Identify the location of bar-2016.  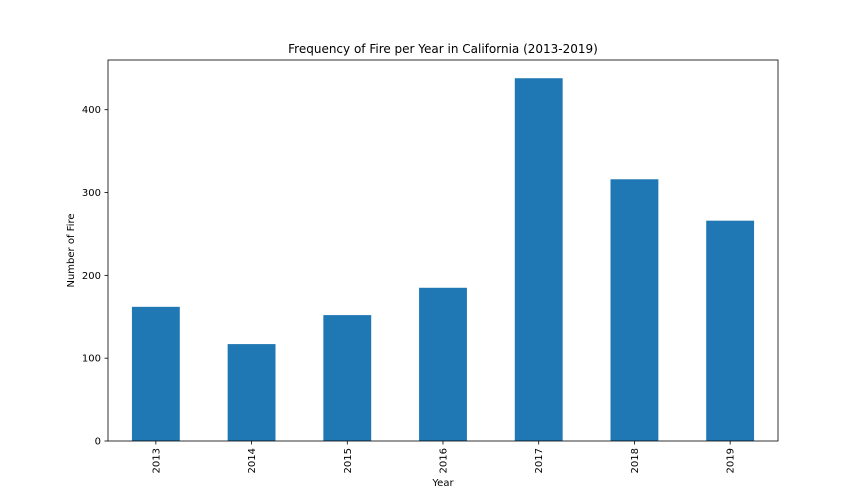
(443, 364).